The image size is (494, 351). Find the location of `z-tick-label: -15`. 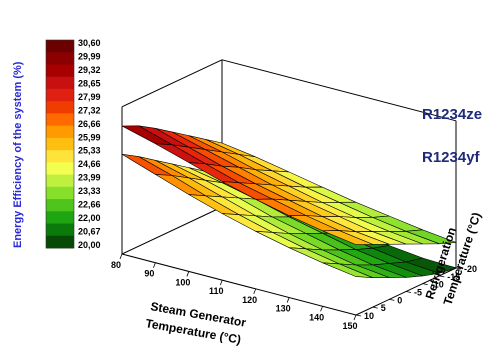

z-tick-label: -15 is located at coordinates (453, 277).